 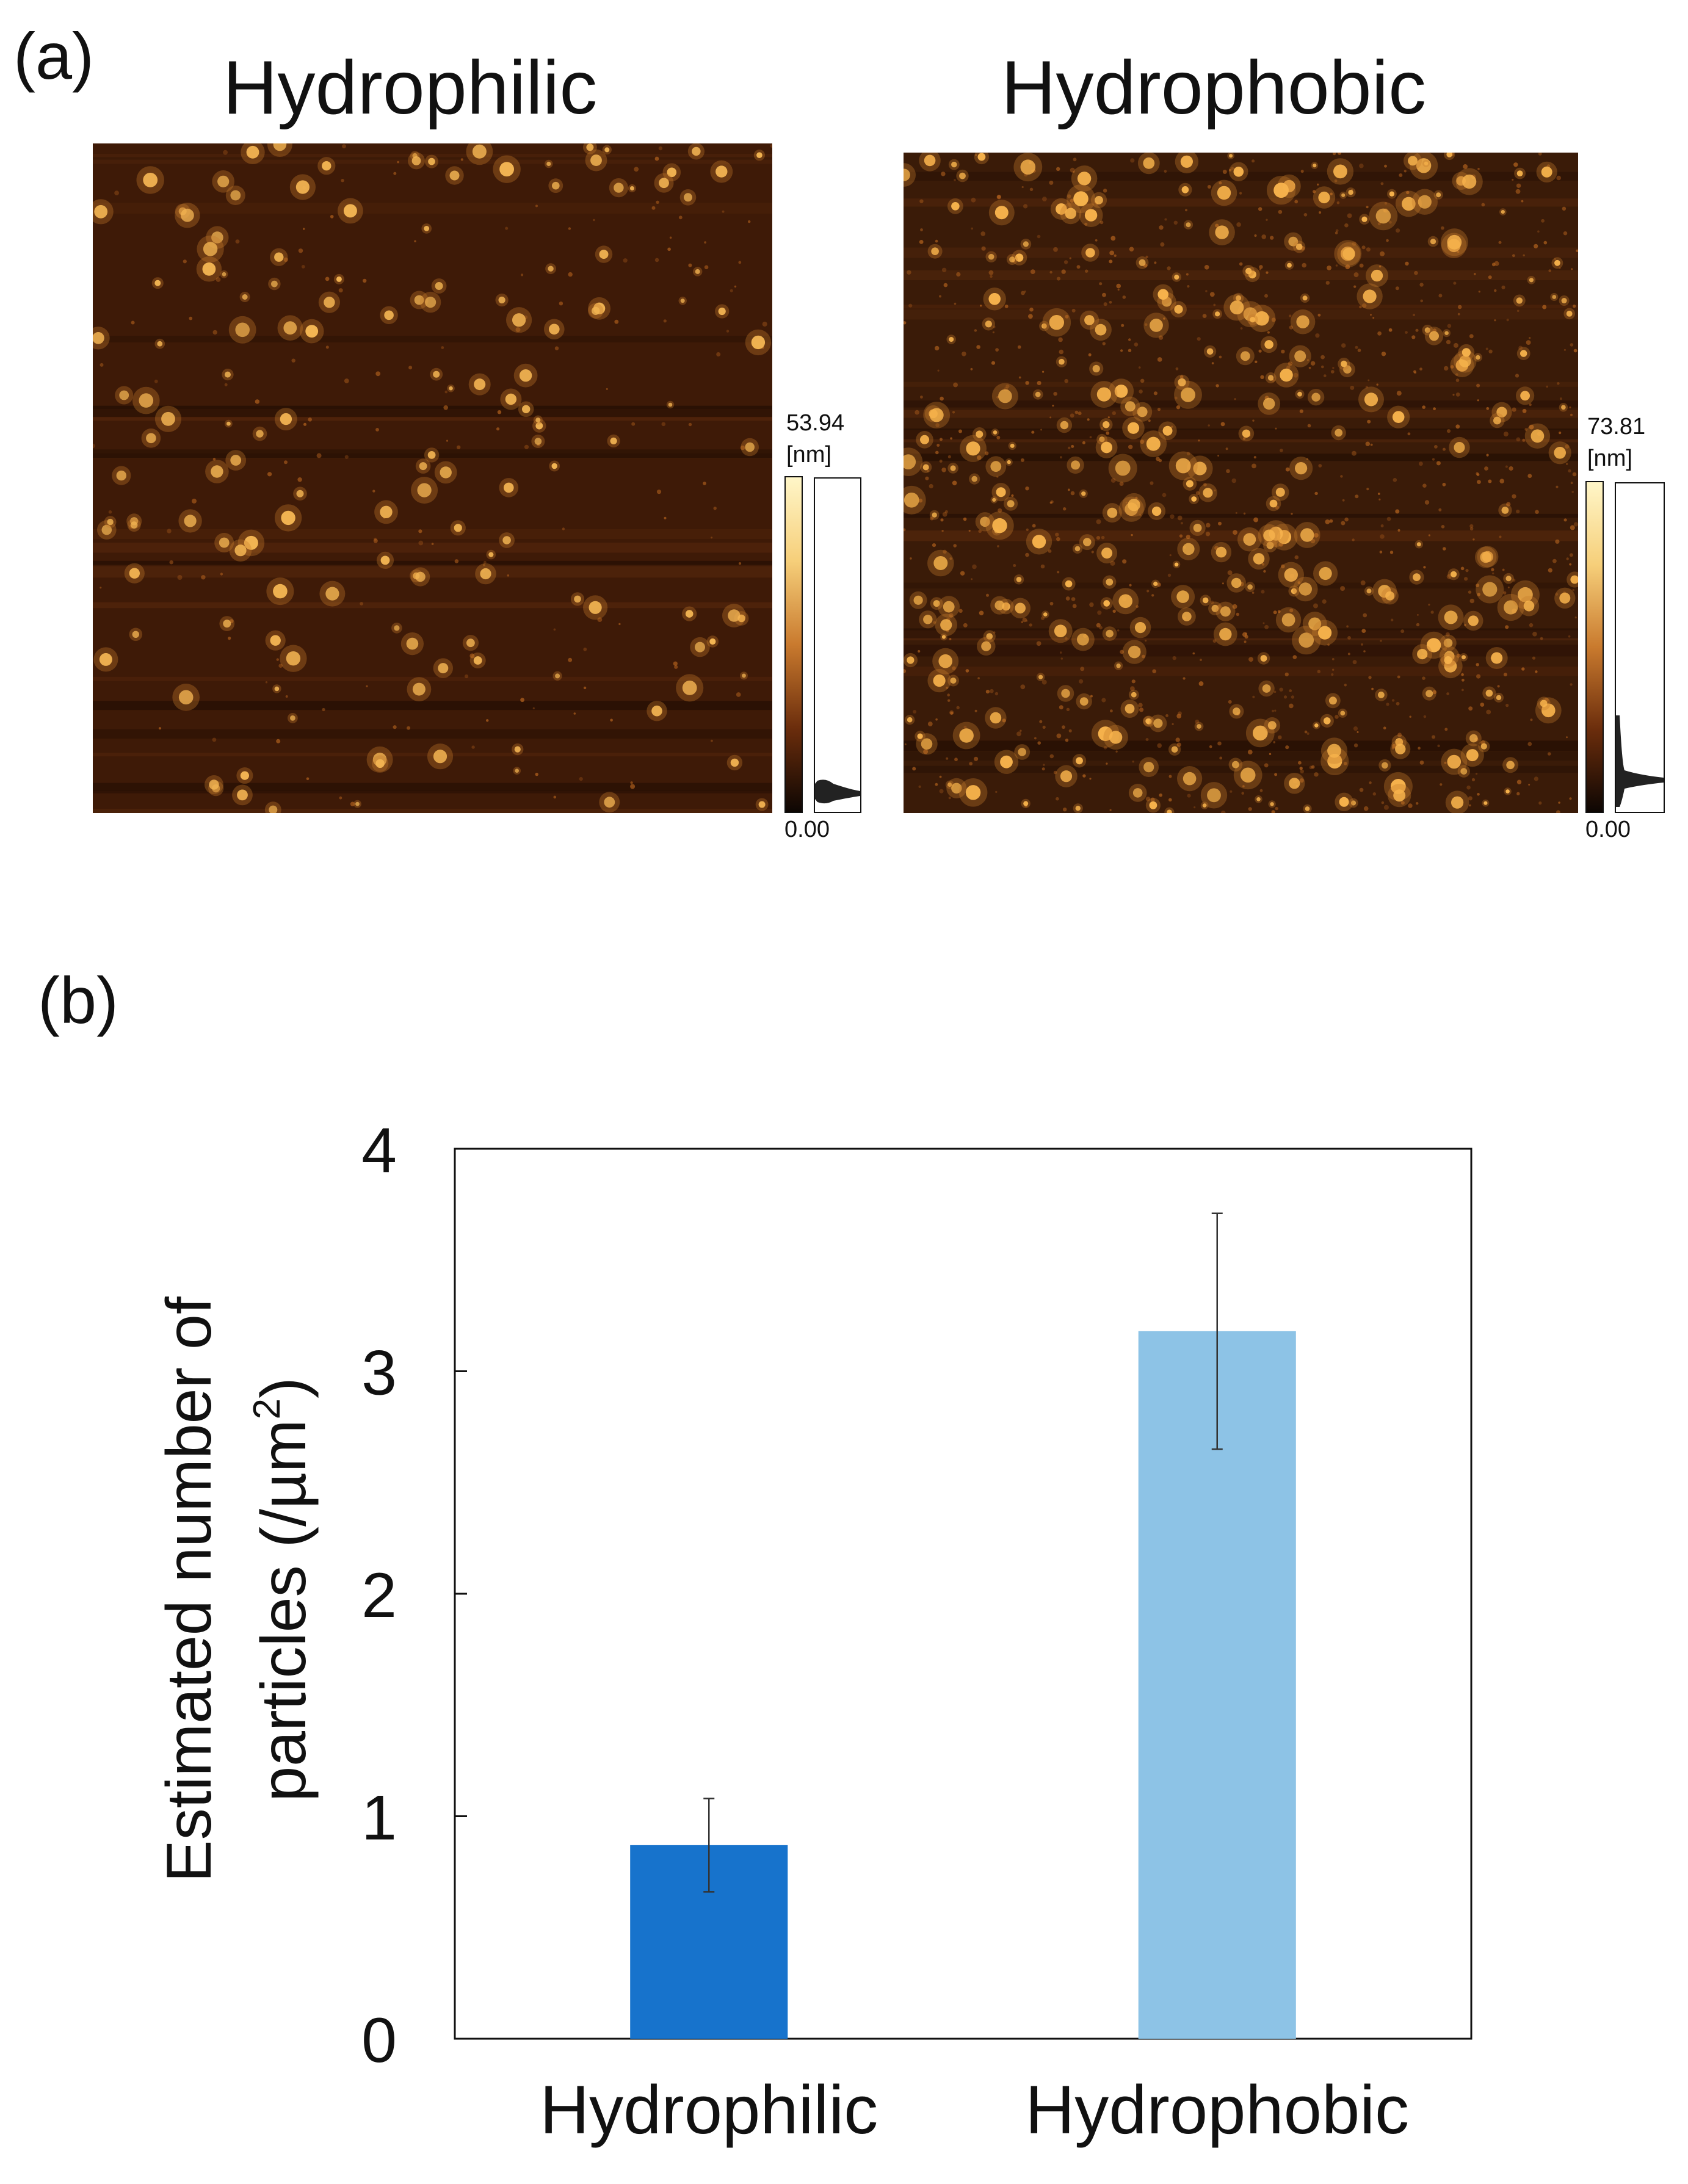 What do you see at coordinates (1241, 515) in the screenshot?
I see `afm-scan-line` at bounding box center [1241, 515].